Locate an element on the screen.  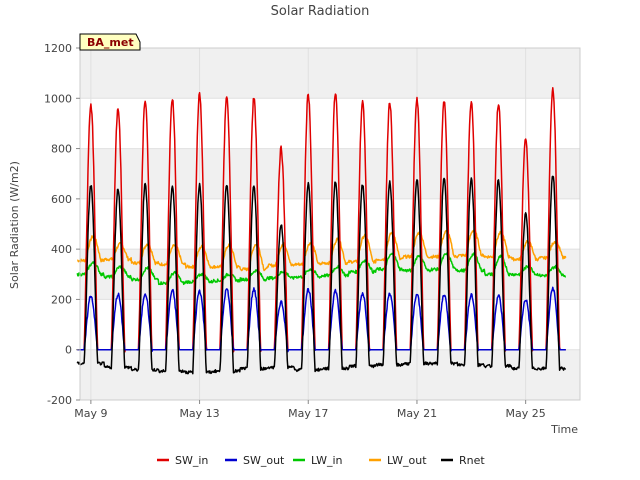
series-line-lw-out is located at coordinates (322, 250).